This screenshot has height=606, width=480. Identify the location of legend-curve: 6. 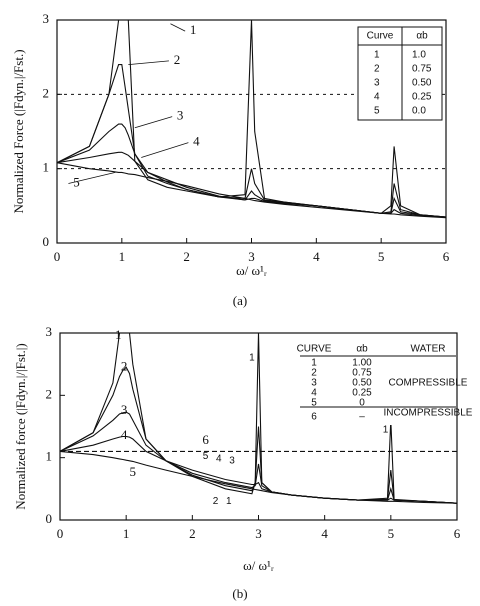
(314, 417).